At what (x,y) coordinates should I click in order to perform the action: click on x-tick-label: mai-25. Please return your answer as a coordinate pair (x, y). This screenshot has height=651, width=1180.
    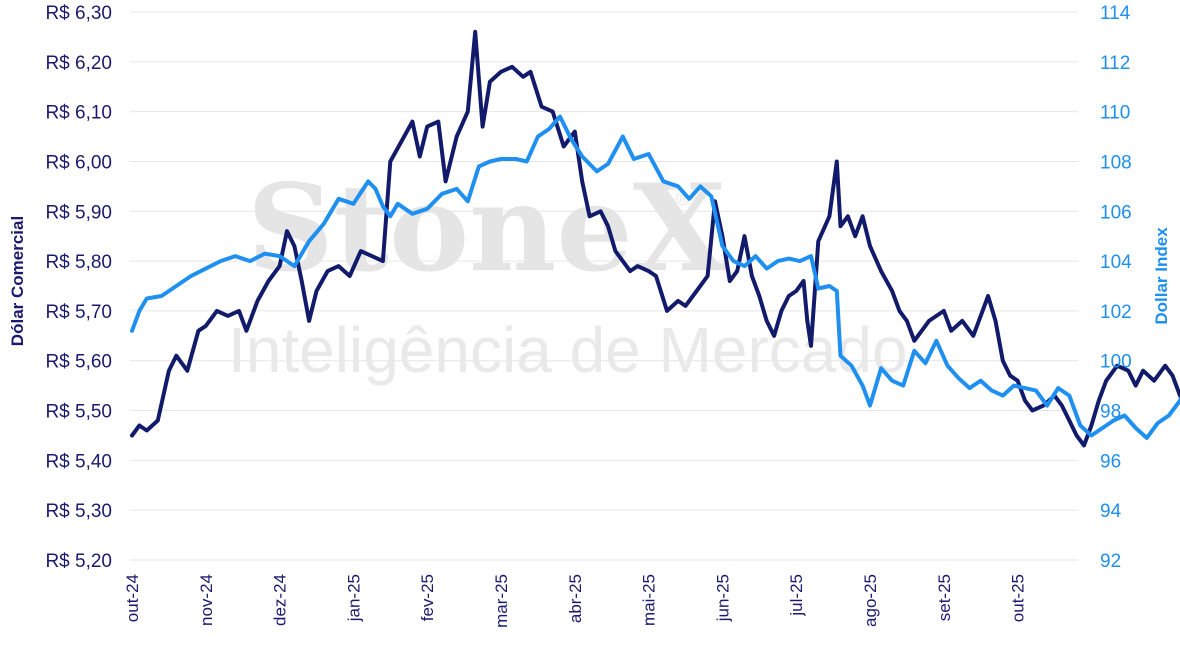
    Looking at the image, I should click on (649, 600).